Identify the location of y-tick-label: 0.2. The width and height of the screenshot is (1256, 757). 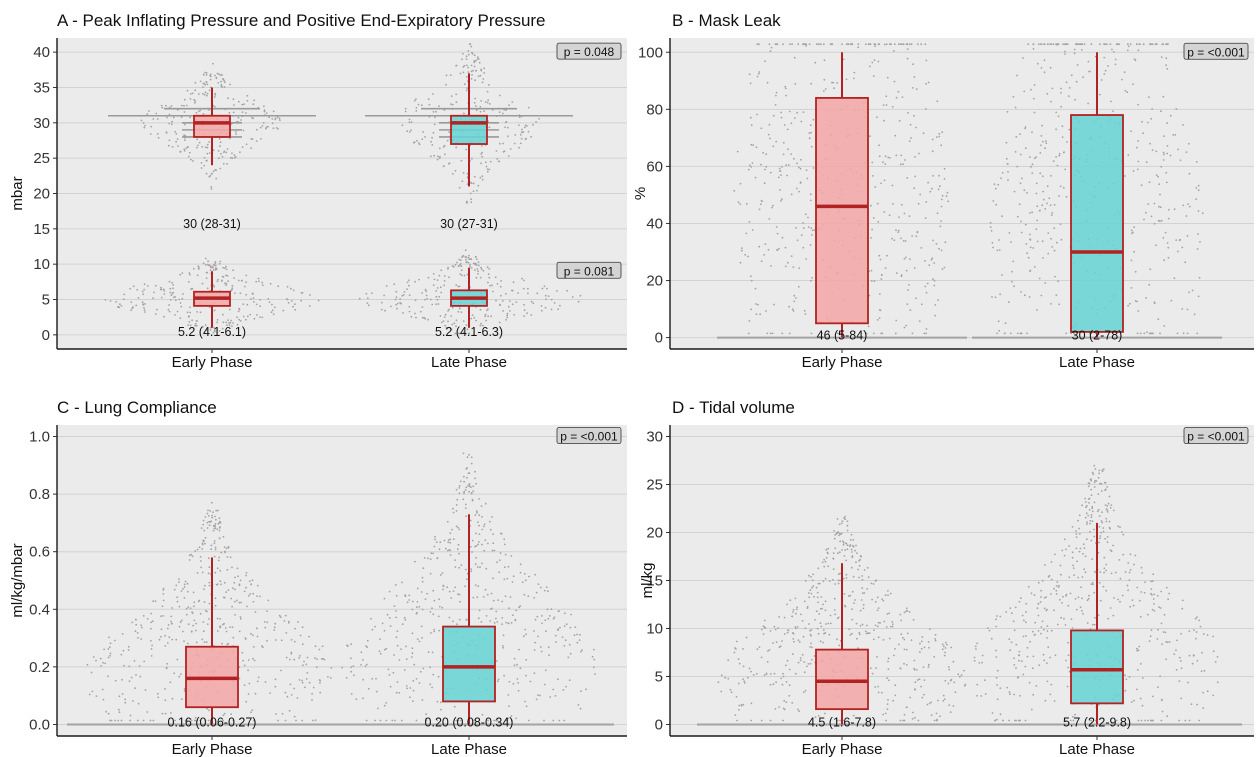
(39, 667).